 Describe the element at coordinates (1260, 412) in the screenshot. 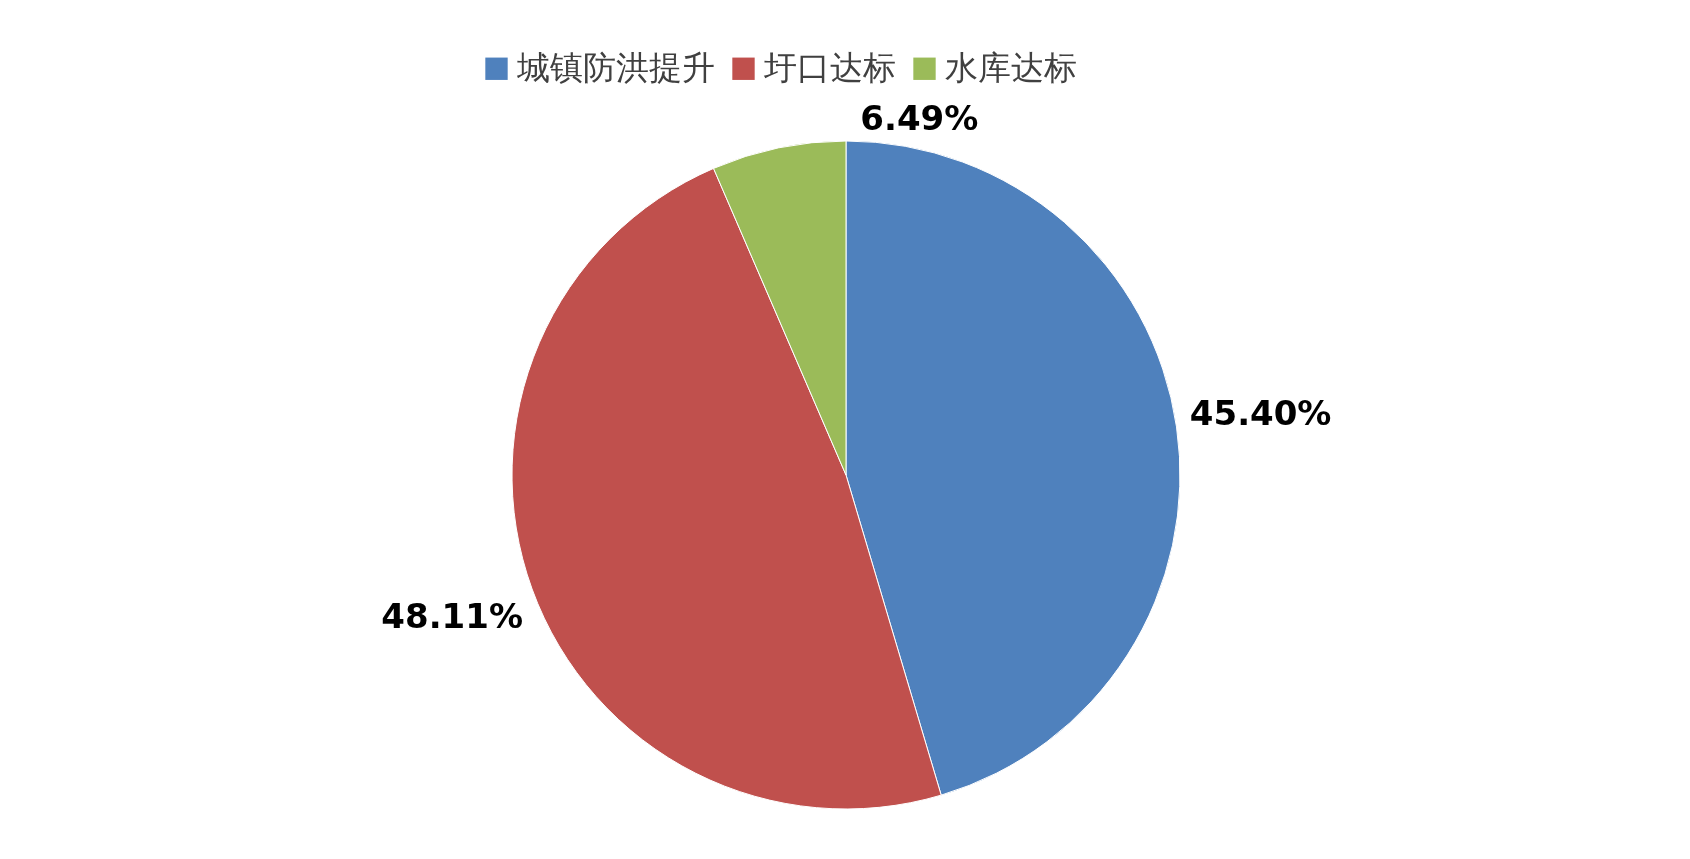

I see `data-label: 45.40%` at that location.